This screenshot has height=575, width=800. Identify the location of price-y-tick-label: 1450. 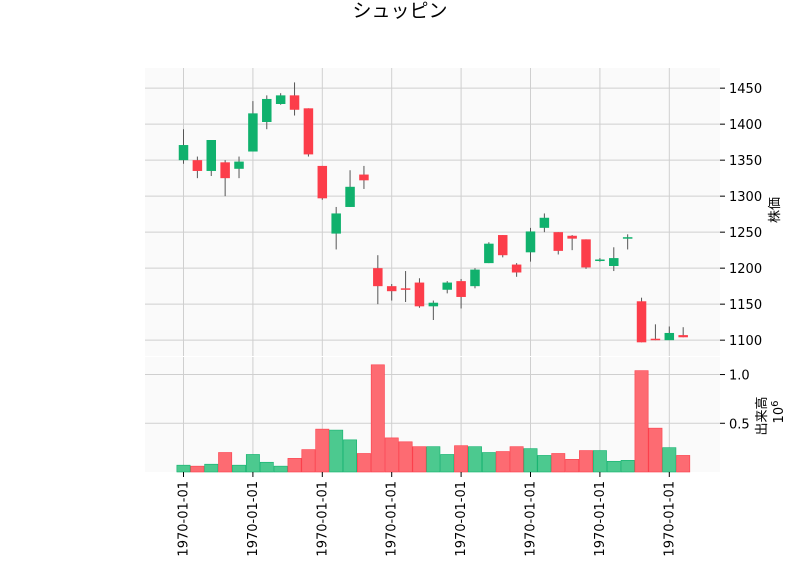
(745, 89).